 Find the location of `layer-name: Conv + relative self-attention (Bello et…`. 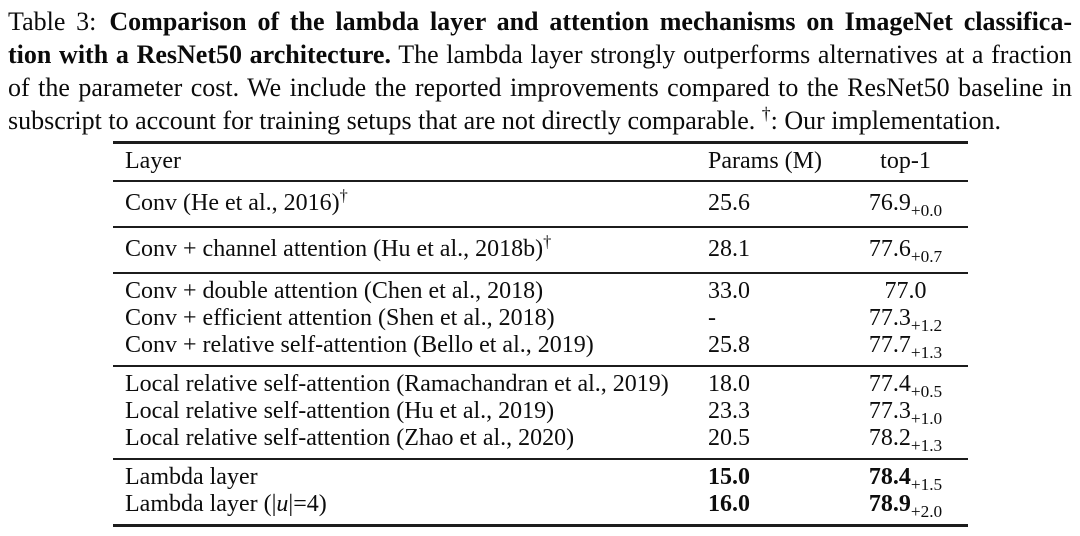

layer-name: Conv + relative self-attention (Bello et… is located at coordinates (359, 345).